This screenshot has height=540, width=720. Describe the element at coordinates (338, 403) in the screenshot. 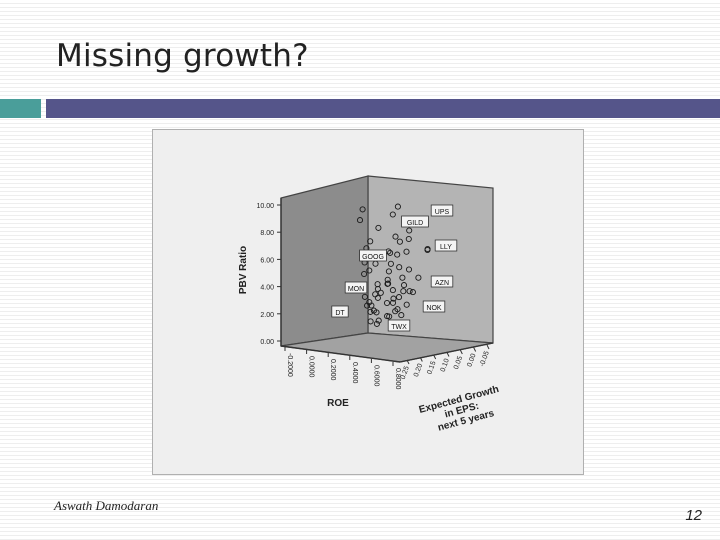

I see `x-axis-label: ROE` at that location.